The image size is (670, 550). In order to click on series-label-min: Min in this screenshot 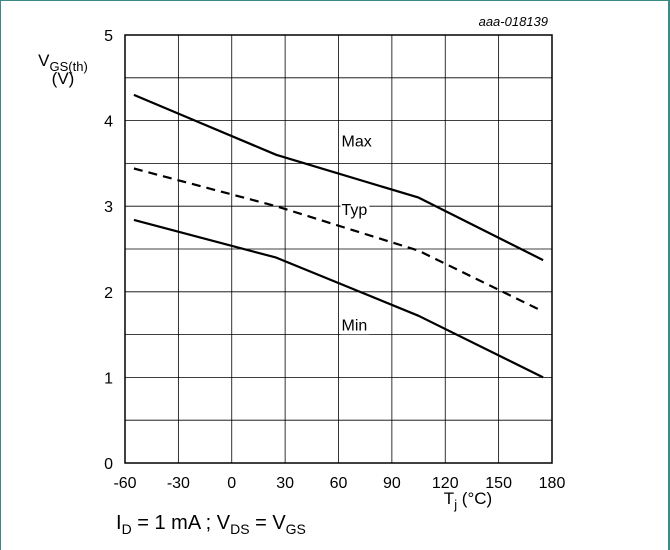, I will do `click(355, 325)`.